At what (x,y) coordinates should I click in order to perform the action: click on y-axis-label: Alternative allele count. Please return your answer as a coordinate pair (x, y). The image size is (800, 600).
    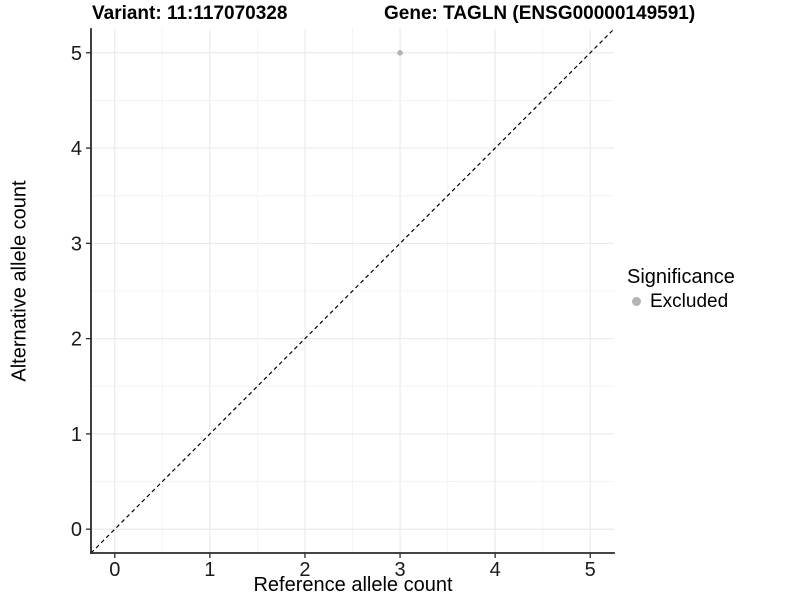
    Looking at the image, I should click on (19, 281).